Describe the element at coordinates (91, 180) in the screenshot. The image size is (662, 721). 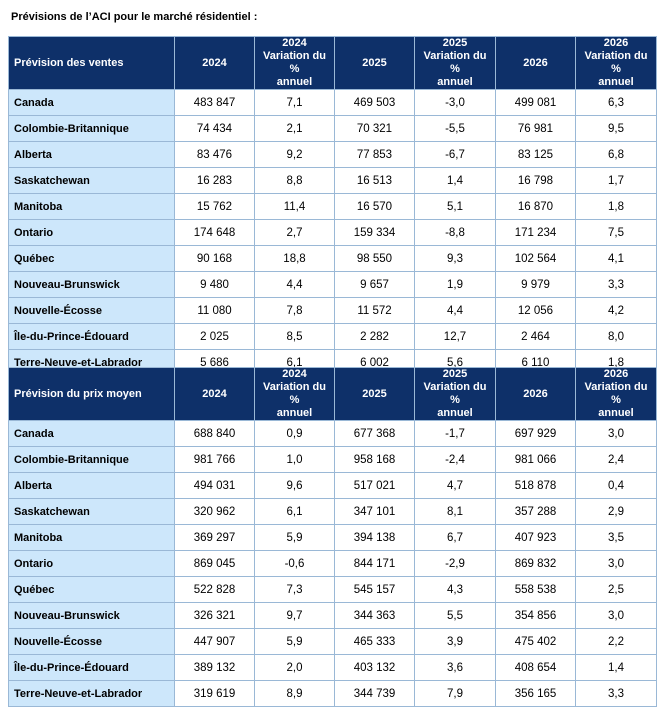
I see `region-label: Saskatchewan` at that location.